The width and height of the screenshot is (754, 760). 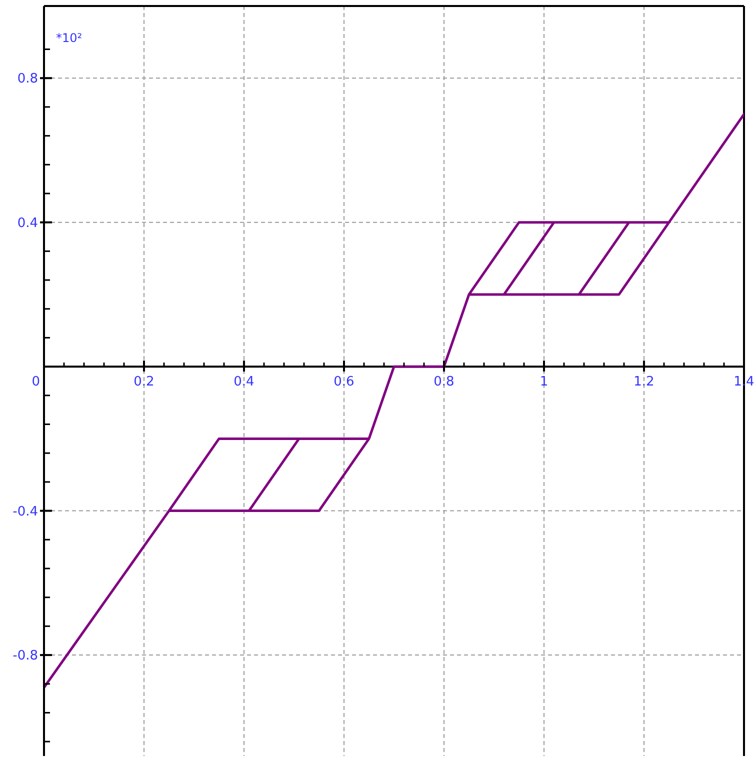 What do you see at coordinates (344, 382) in the screenshot?
I see `x-tick-label: 0.6` at bounding box center [344, 382].